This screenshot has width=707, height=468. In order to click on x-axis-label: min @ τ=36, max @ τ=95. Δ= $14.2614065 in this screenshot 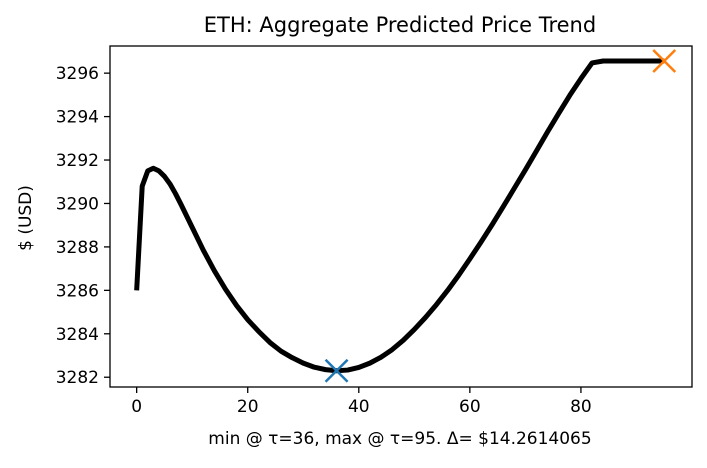, I will do `click(399, 439)`.